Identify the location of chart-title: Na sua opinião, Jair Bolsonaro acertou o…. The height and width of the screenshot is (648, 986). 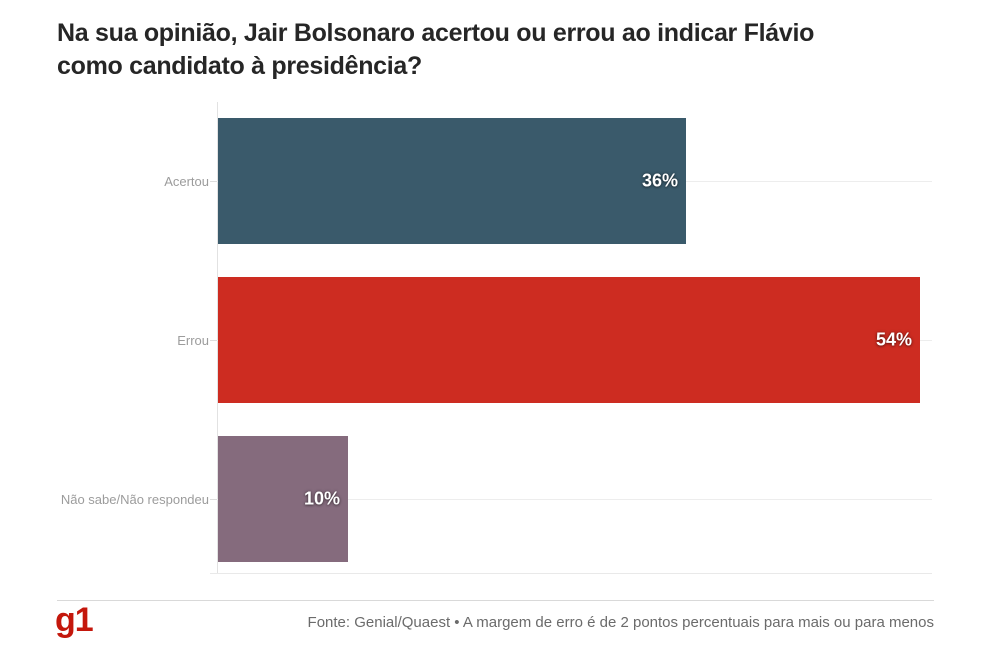
(497, 50).